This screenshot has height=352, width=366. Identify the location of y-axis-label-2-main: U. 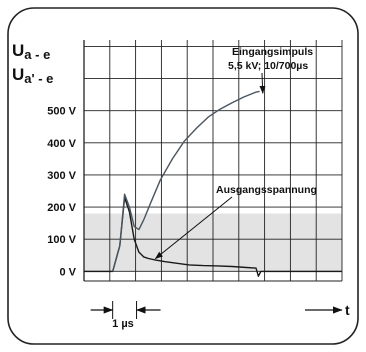
(18, 74).